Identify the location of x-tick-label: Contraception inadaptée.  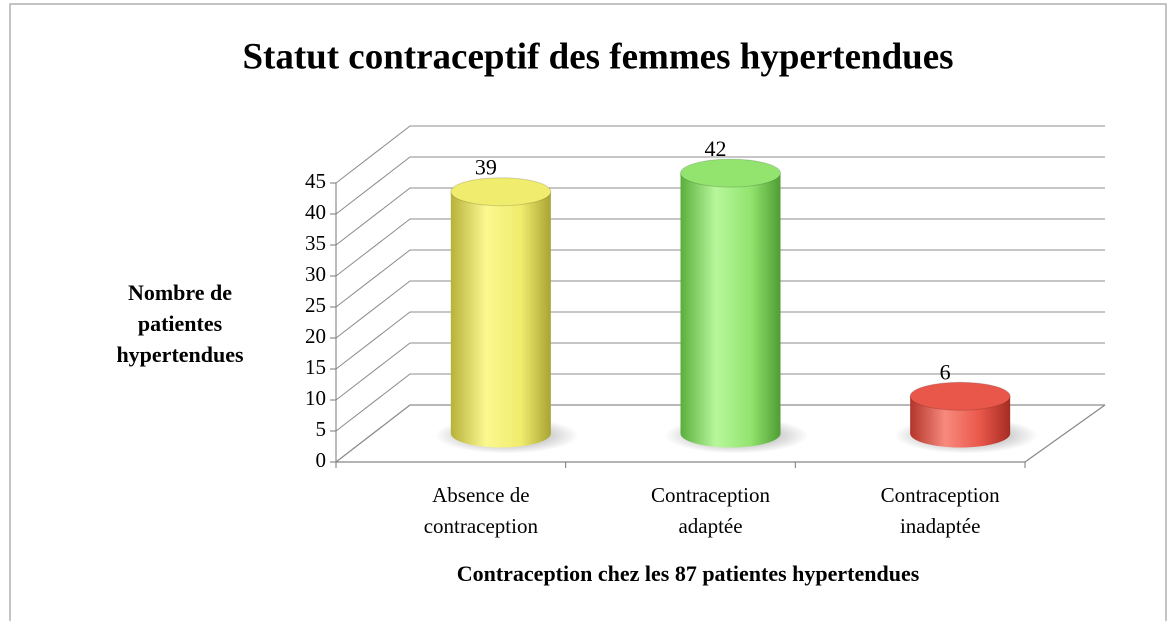
(940, 510).